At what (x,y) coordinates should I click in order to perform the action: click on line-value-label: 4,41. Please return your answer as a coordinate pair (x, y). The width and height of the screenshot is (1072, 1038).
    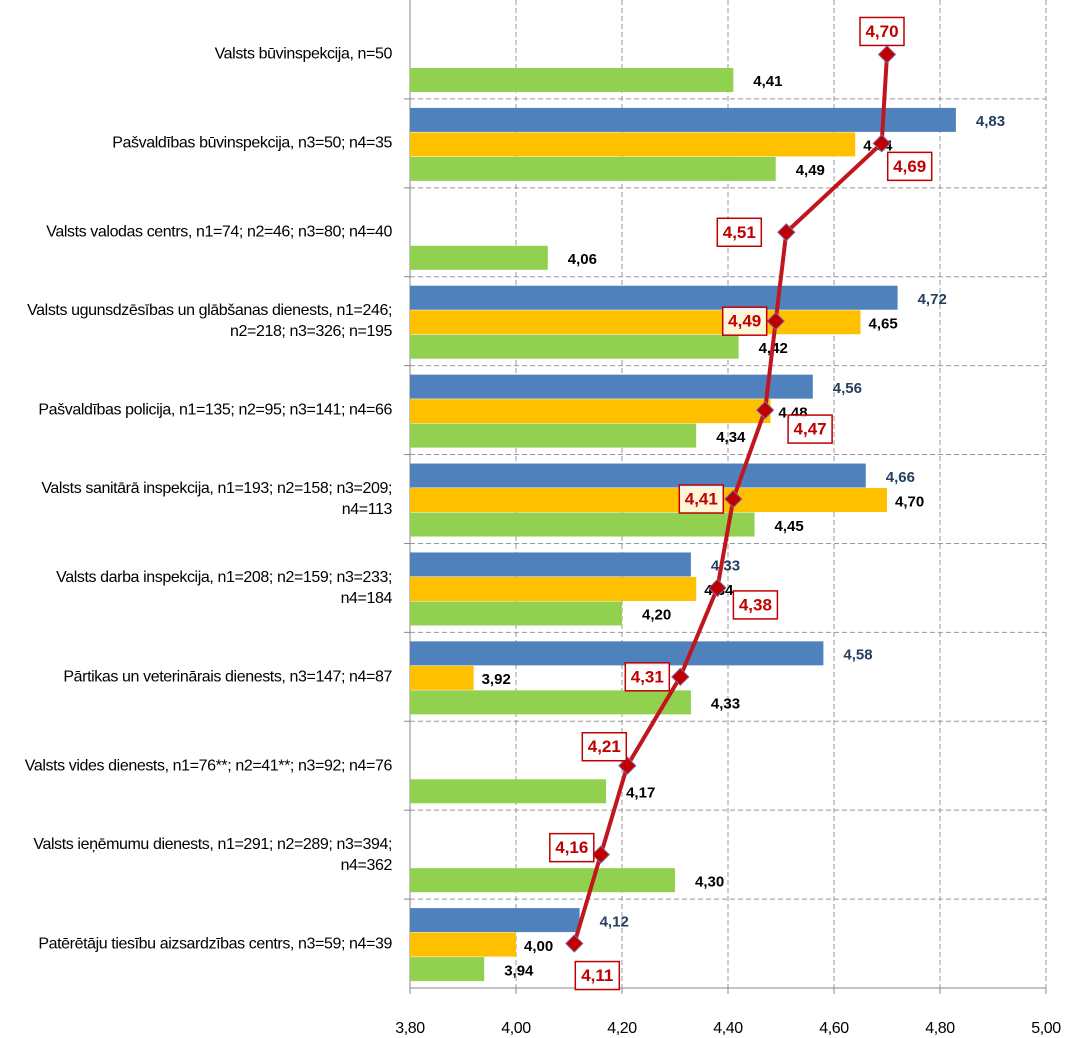
    Looking at the image, I should click on (701, 498).